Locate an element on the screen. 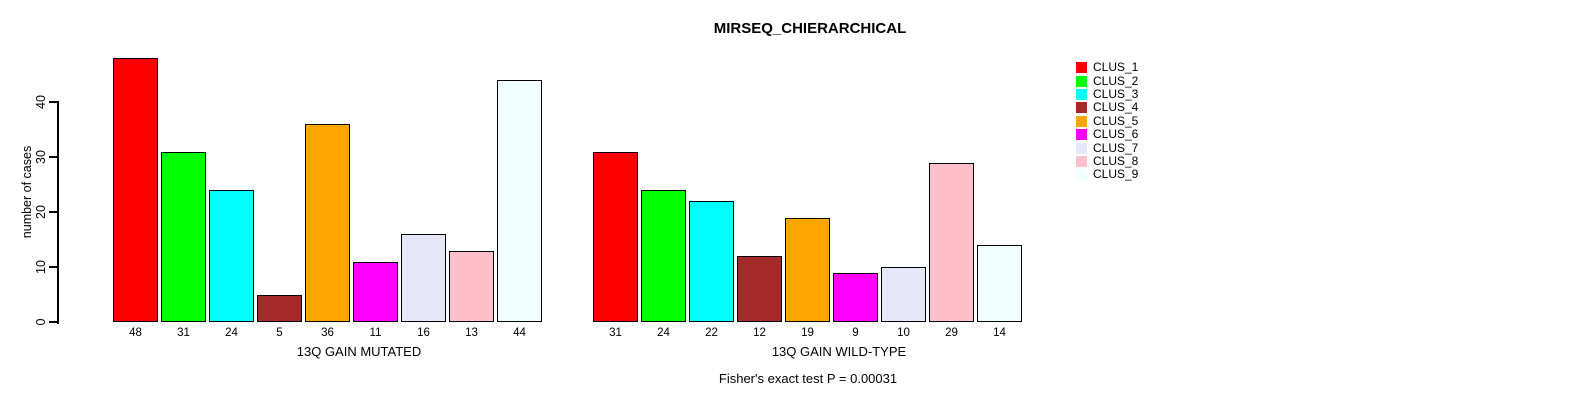 The width and height of the screenshot is (1590, 400). legend-item: CLUS_2 is located at coordinates (1107, 80).